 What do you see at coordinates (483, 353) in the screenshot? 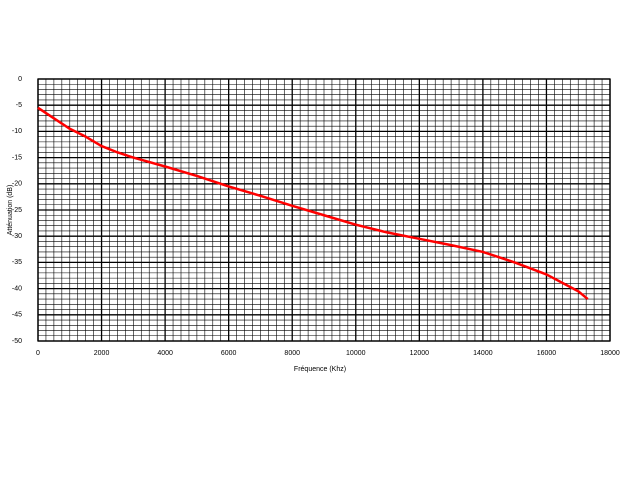
I see `x-tick-label: 14000` at bounding box center [483, 353].